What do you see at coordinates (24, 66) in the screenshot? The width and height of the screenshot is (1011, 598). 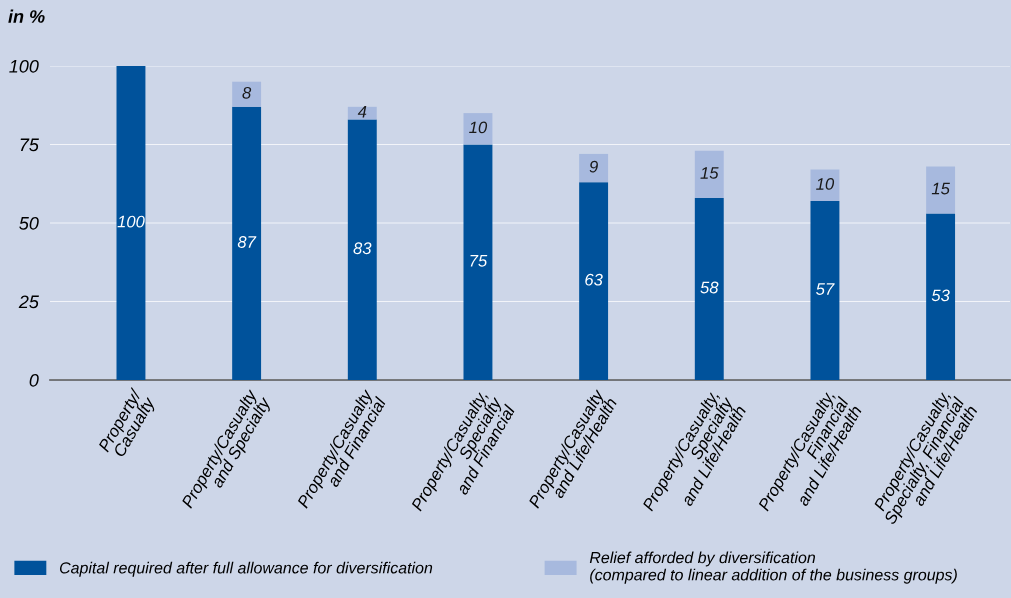 I see `y-tick-label: 100` at bounding box center [24, 66].